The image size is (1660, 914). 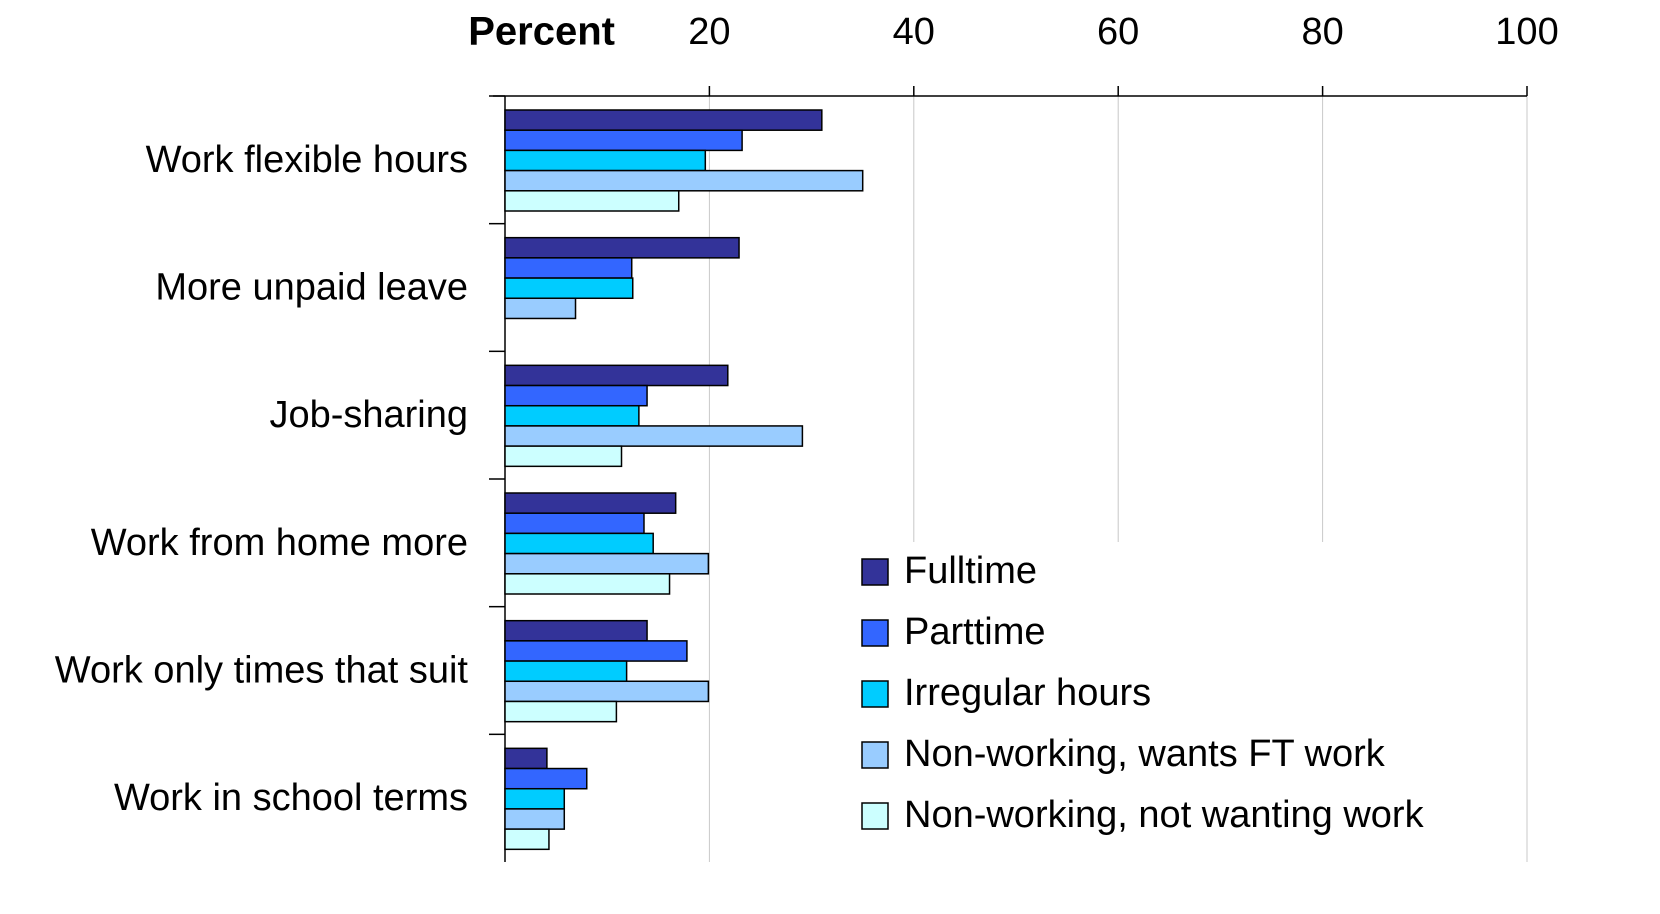 What do you see at coordinates (1322, 32) in the screenshot?
I see `x-tick-label: 80` at bounding box center [1322, 32].